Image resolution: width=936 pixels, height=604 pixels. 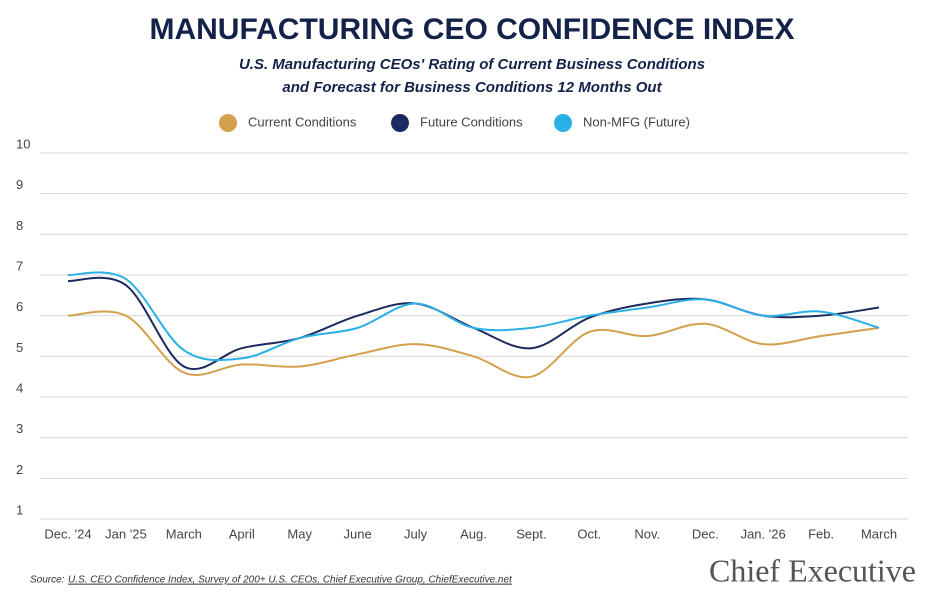 What do you see at coordinates (812, 570) in the screenshot?
I see `logo: Chief Executive` at bounding box center [812, 570].